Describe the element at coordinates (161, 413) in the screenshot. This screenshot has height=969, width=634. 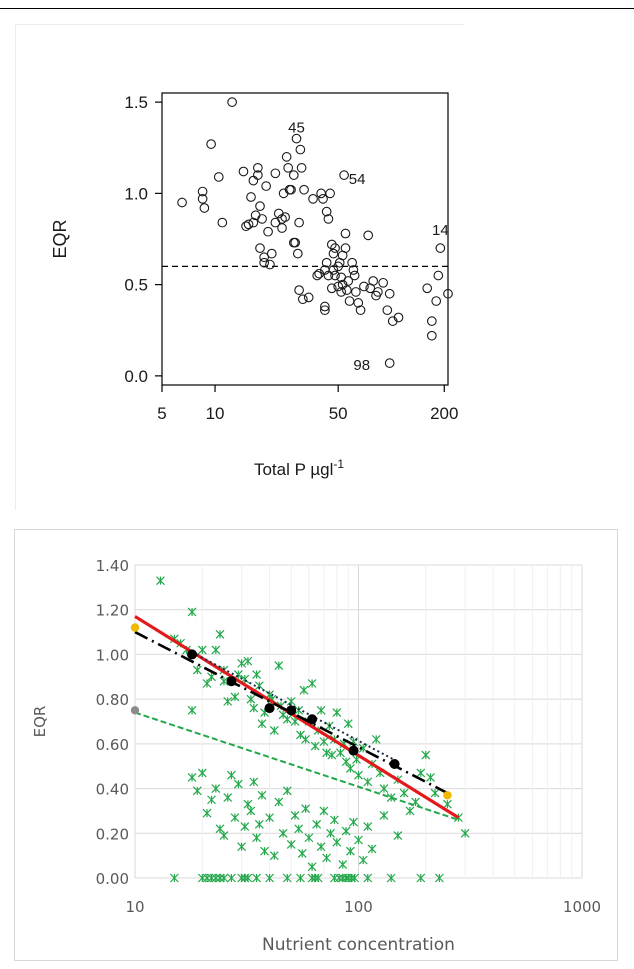
I see `x-tick-label: 5` at that location.